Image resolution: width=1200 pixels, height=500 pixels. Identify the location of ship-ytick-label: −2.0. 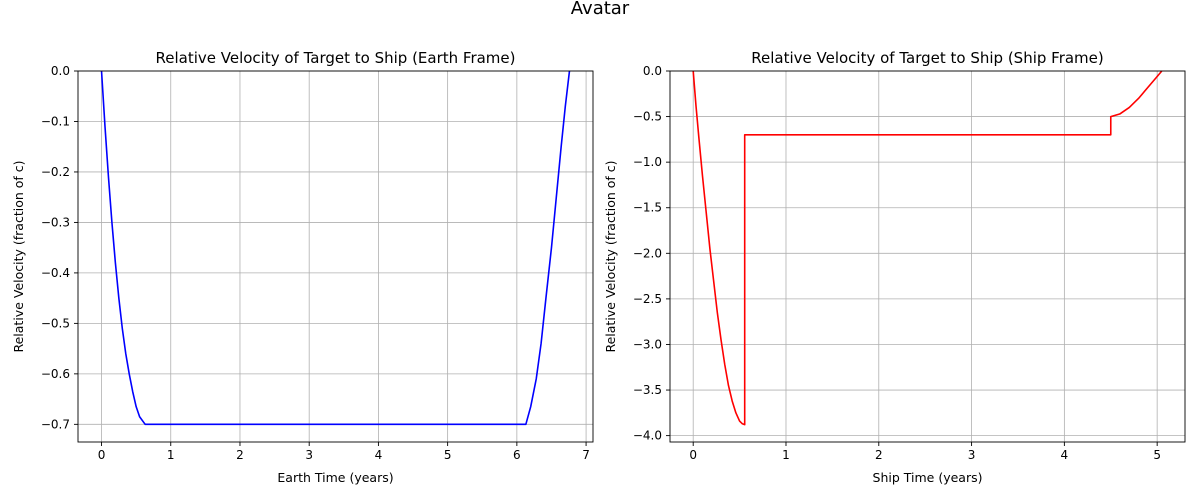
(647, 253).